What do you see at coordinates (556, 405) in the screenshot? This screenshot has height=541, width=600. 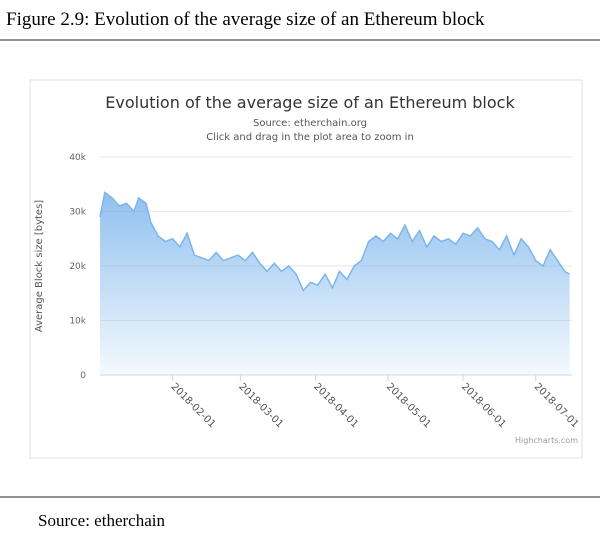 I see `x-tick-label: 2018-07-01` at bounding box center [556, 405].